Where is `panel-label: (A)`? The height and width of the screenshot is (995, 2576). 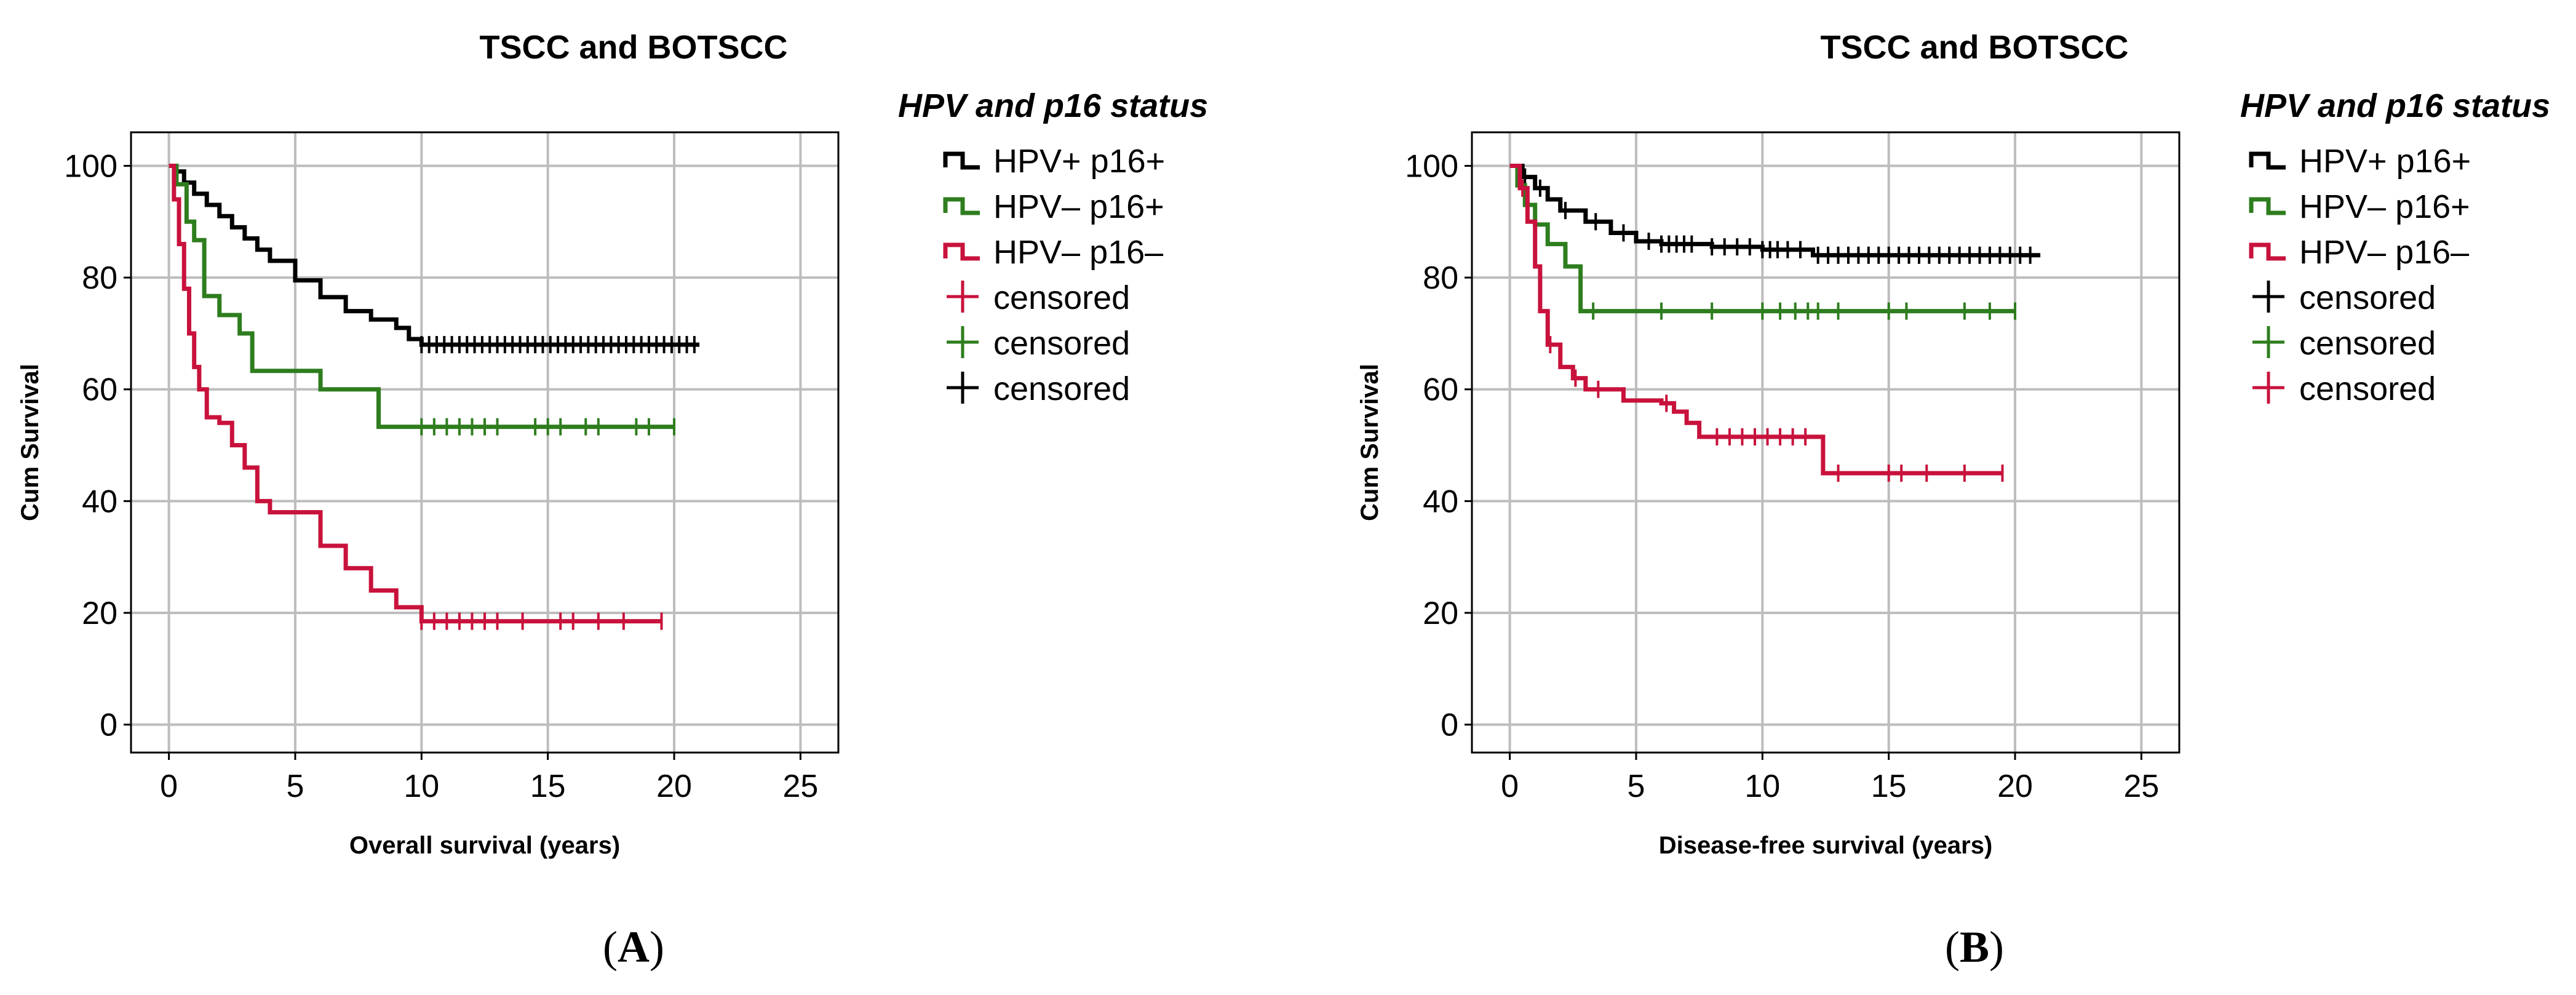
panel-label: (A) is located at coordinates (633, 947).